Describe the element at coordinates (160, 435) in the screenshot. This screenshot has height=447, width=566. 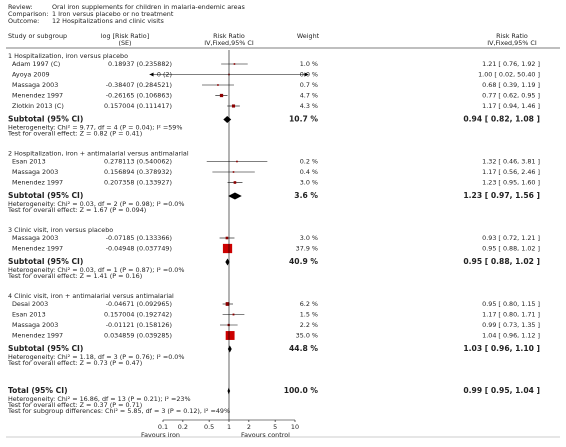
I see `x-label-left: Favours iron` at that location.